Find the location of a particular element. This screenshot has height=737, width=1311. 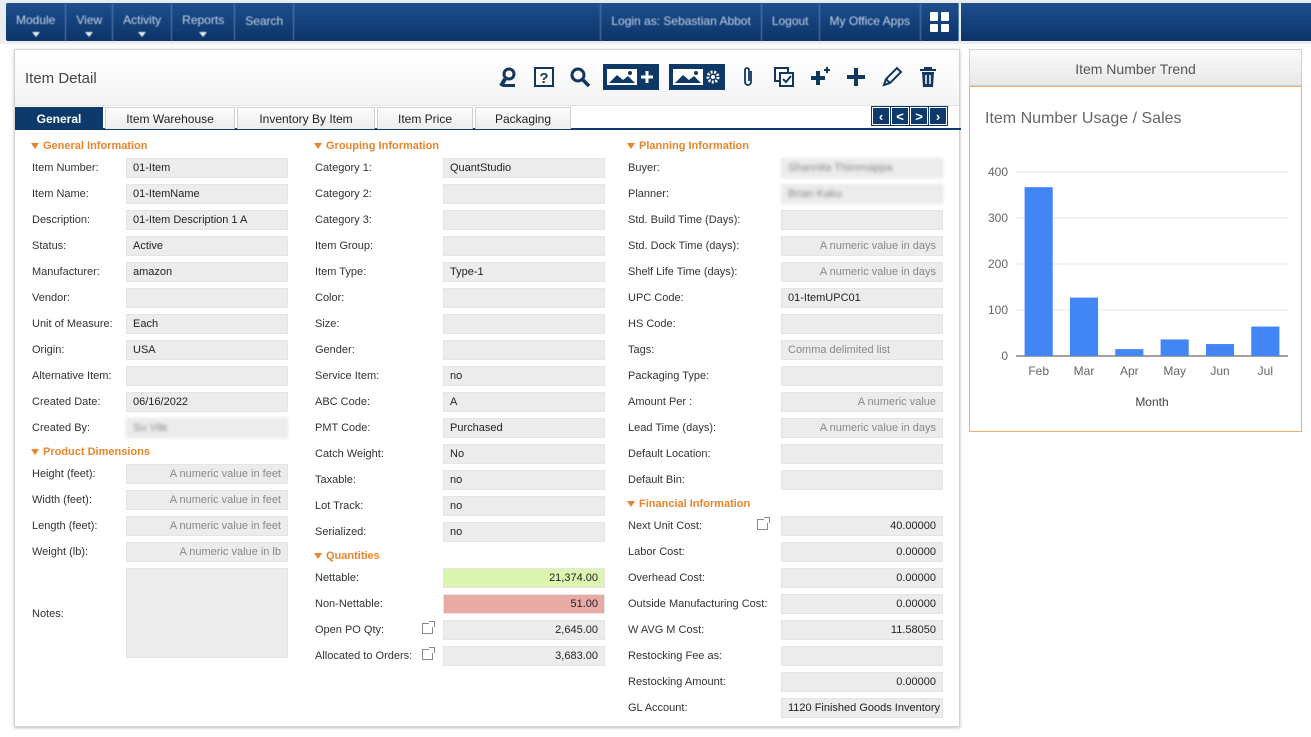

shelf-life-field: A numeric value in days is located at coordinates (862, 272).